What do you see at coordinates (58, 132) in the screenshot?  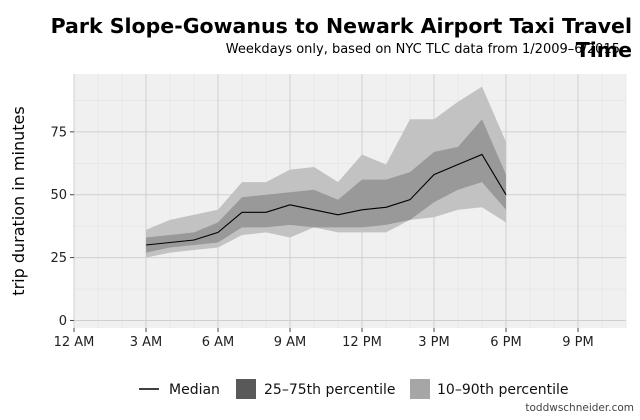 I see `y-tick-label: 75` at bounding box center [58, 132].